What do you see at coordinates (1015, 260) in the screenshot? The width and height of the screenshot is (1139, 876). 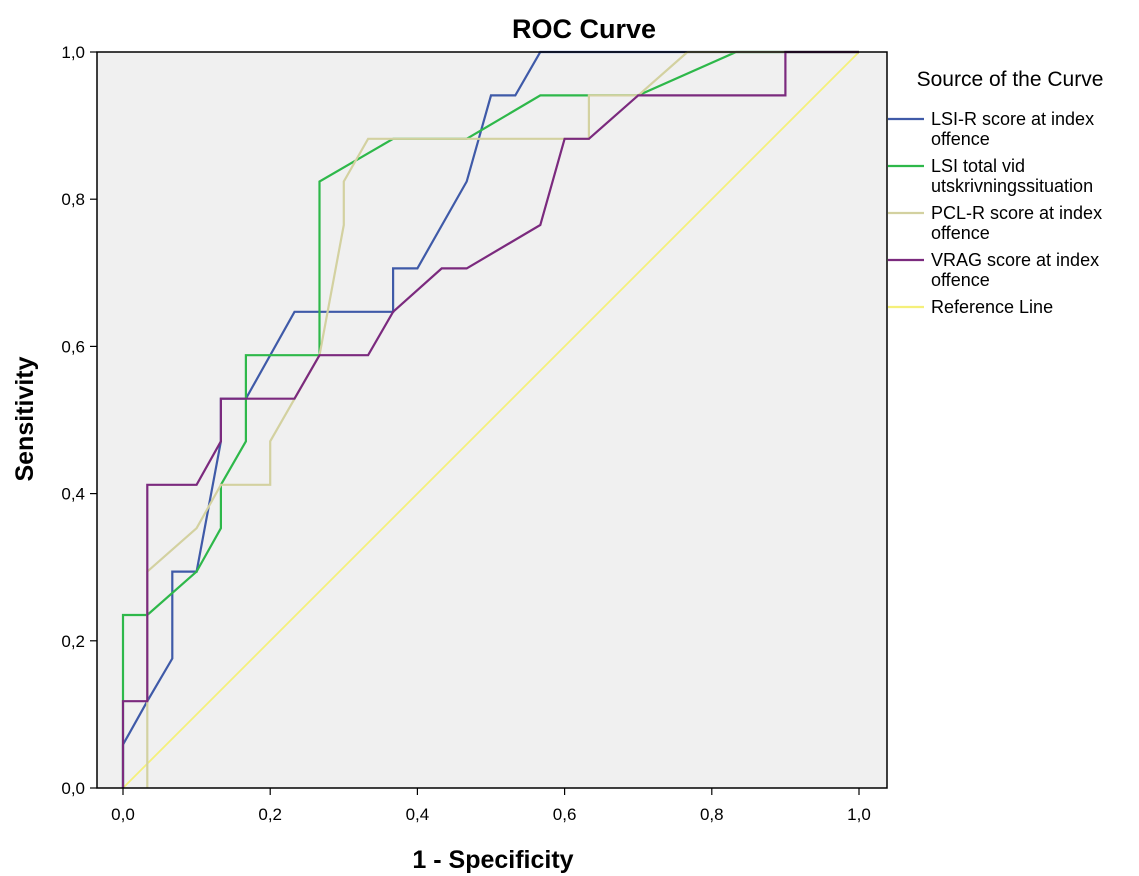 I see `legend-label: VRAG score at index` at bounding box center [1015, 260].